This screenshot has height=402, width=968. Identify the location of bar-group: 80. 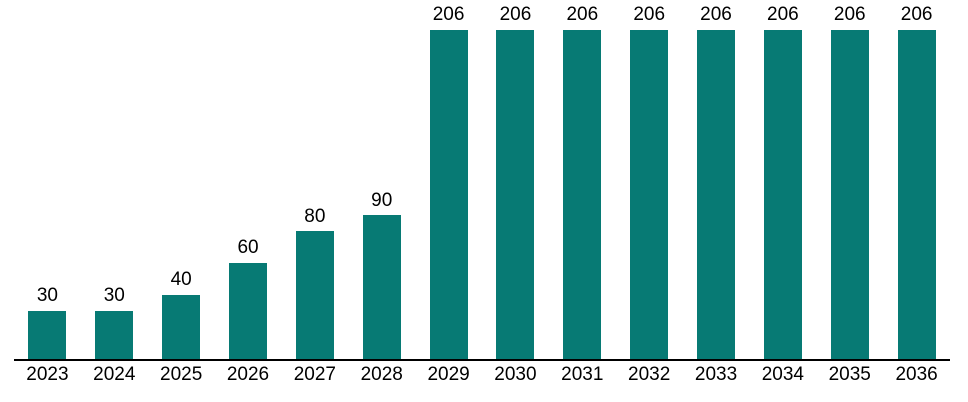
(314, 179).